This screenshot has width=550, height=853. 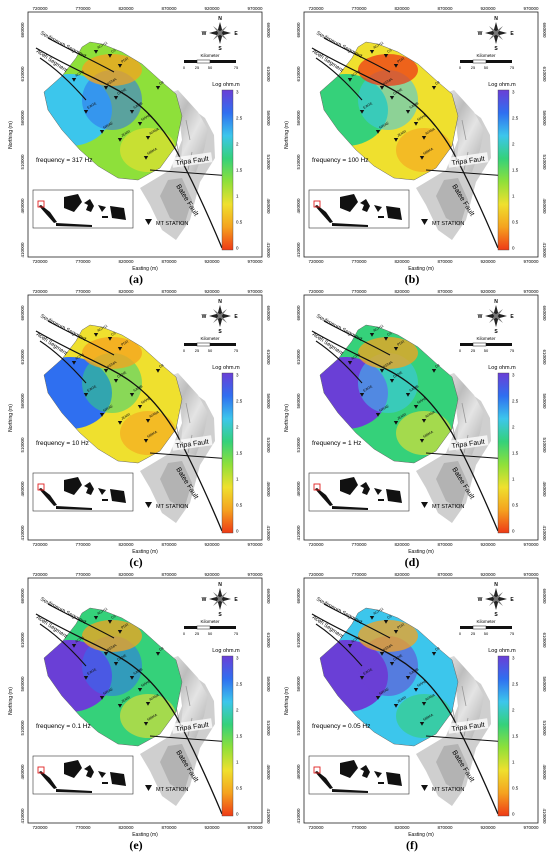 What do you see at coordinates (112, 383) in the screenshot?
I see `mid-resistivity-zone` at bounding box center [112, 383].